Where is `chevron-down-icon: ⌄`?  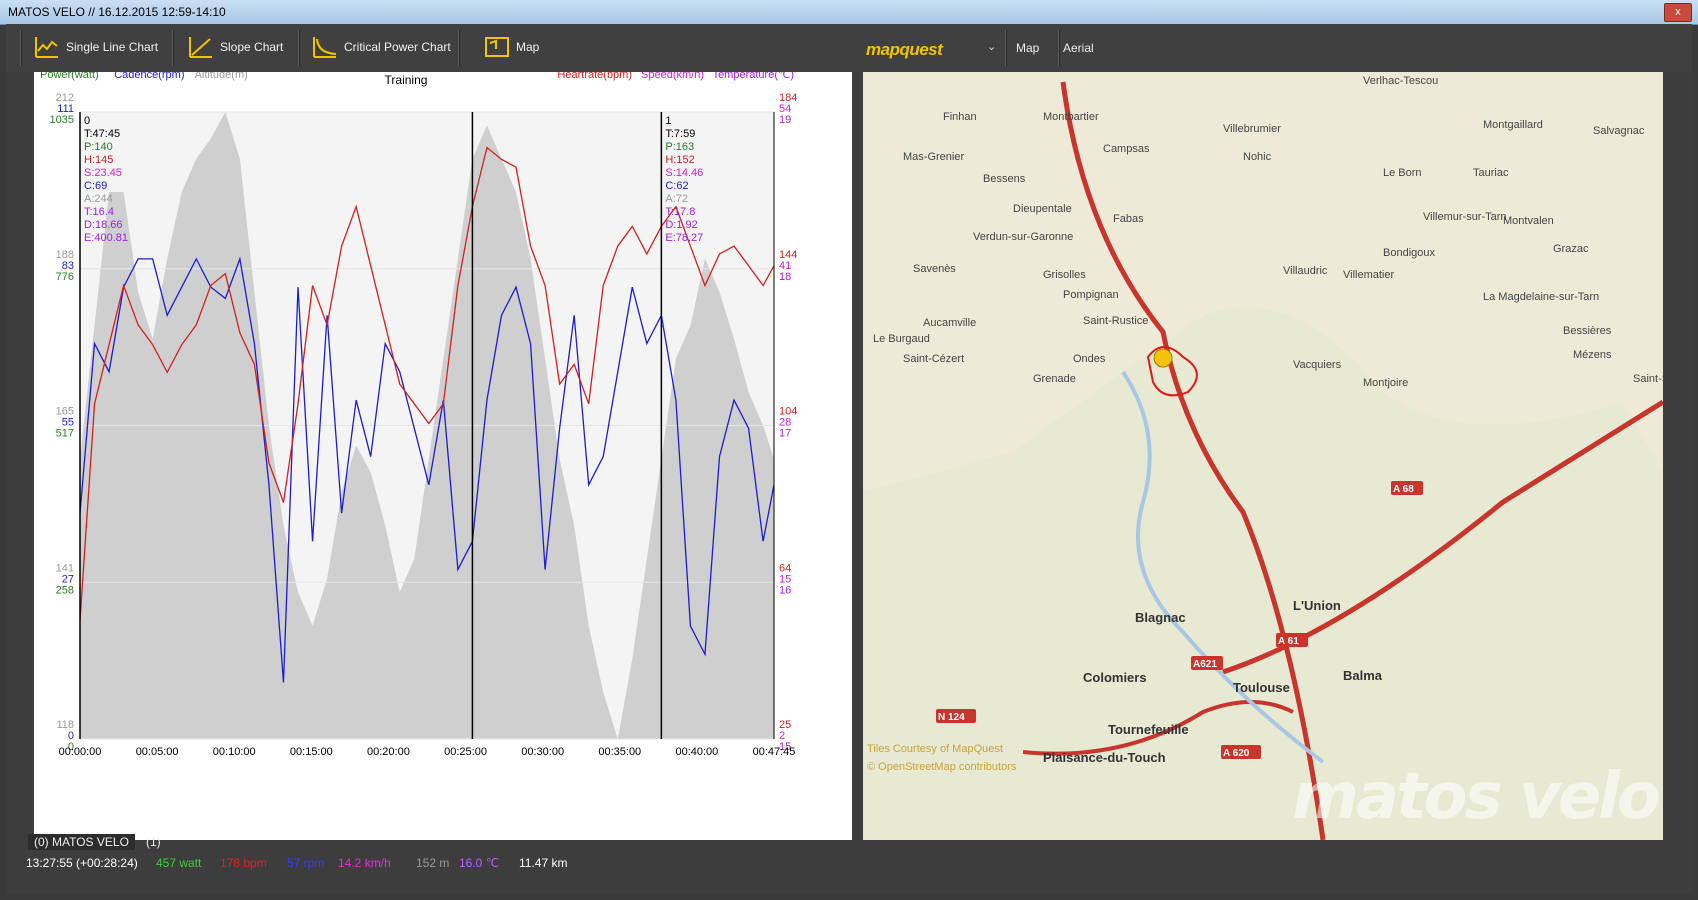
chevron-down-icon: ⌄ is located at coordinates (992, 47).